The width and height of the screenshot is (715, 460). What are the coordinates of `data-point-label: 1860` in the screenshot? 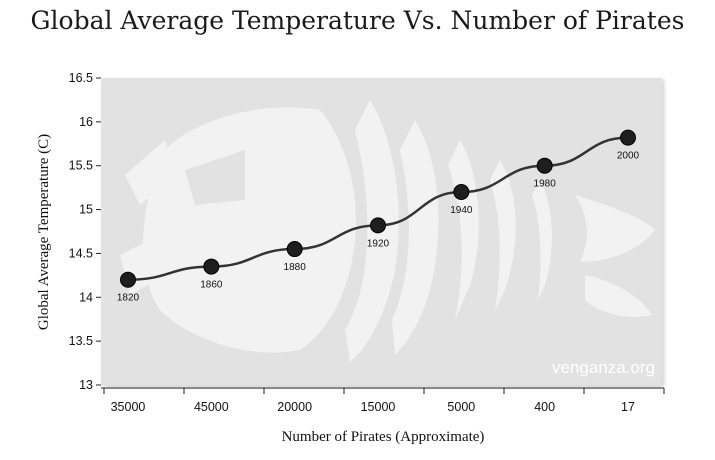 It's located at (211, 285).